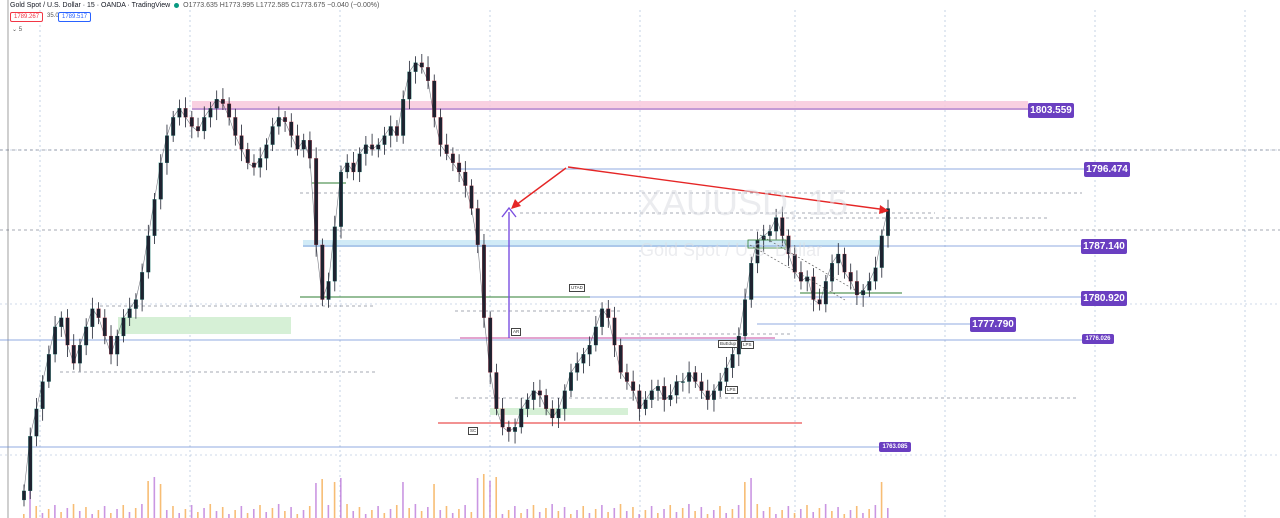  I want to click on tag-lps-2: LPS, so click(731, 390).